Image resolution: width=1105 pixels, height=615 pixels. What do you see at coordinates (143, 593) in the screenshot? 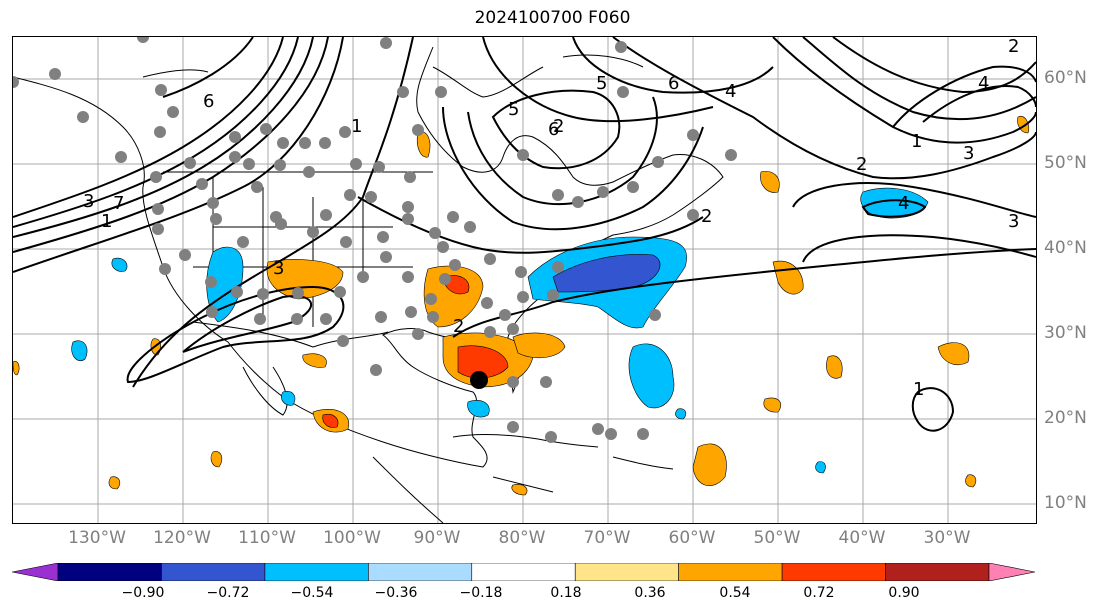
I see `colorbar-tick: −0.90` at bounding box center [143, 593].